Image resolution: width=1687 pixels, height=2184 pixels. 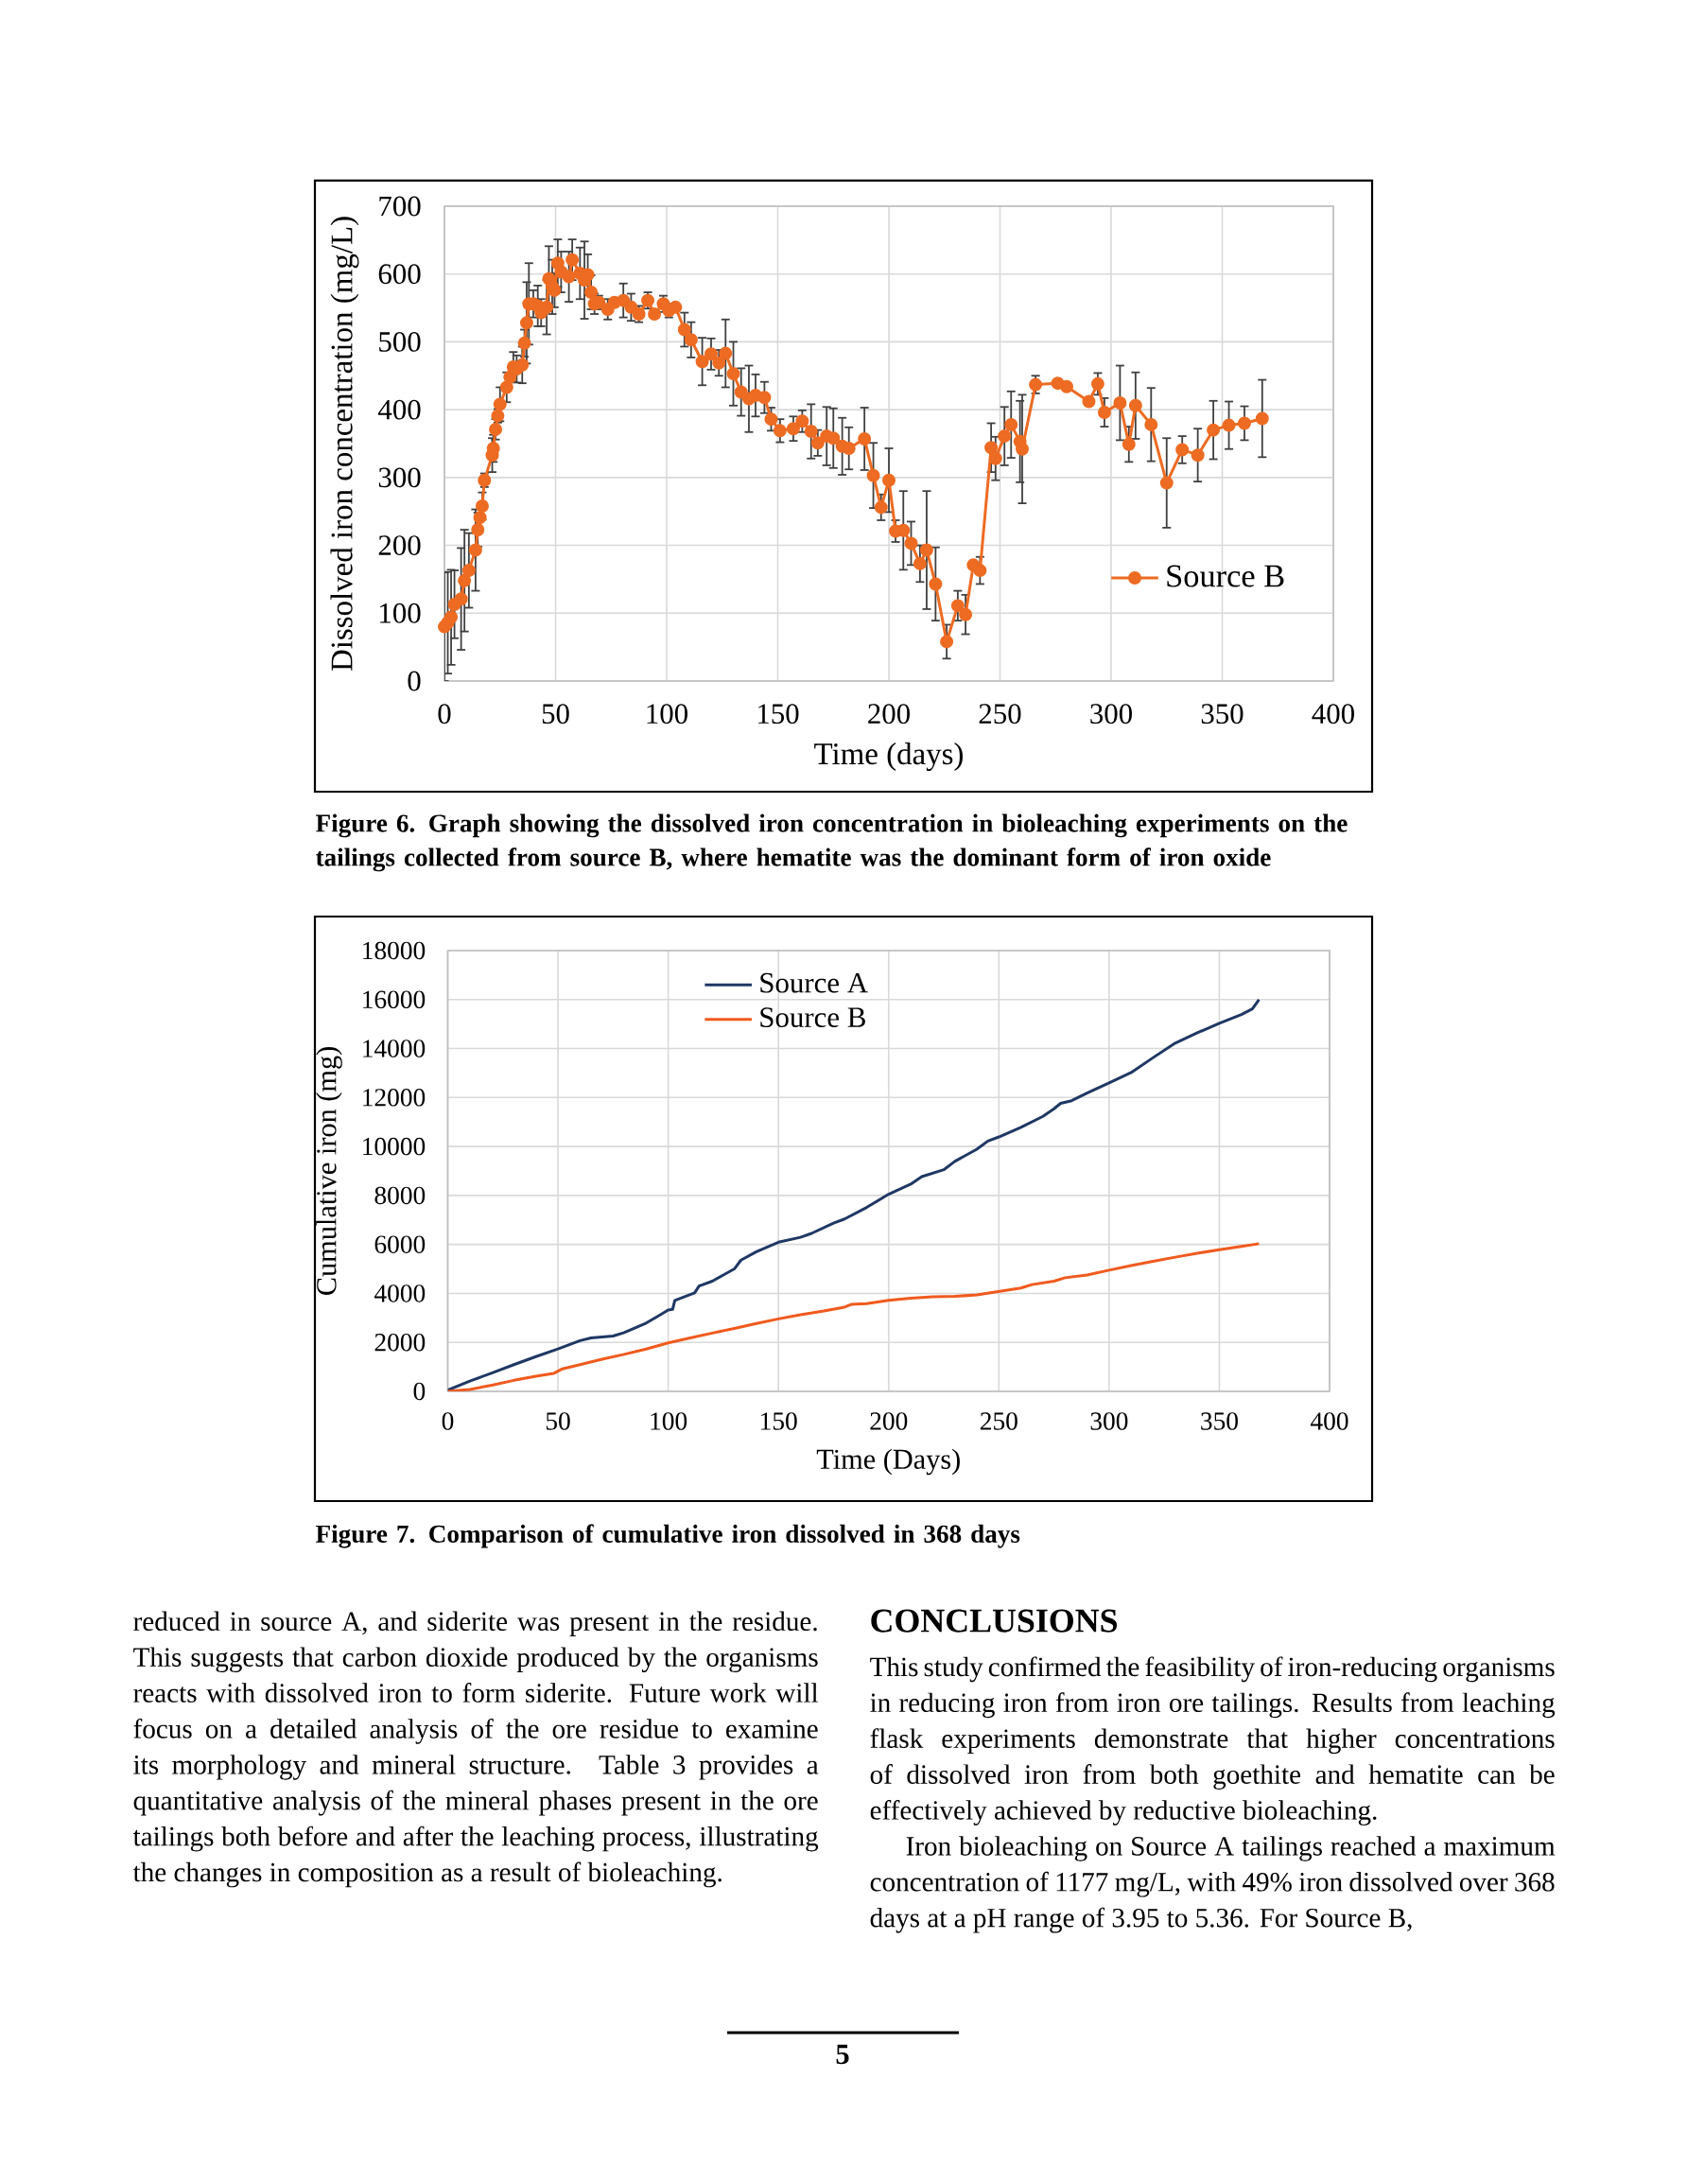 I want to click on caption: Figure 7. Comparison of cumulative iron dissolved in 368 days, so click(x=668, y=1536).